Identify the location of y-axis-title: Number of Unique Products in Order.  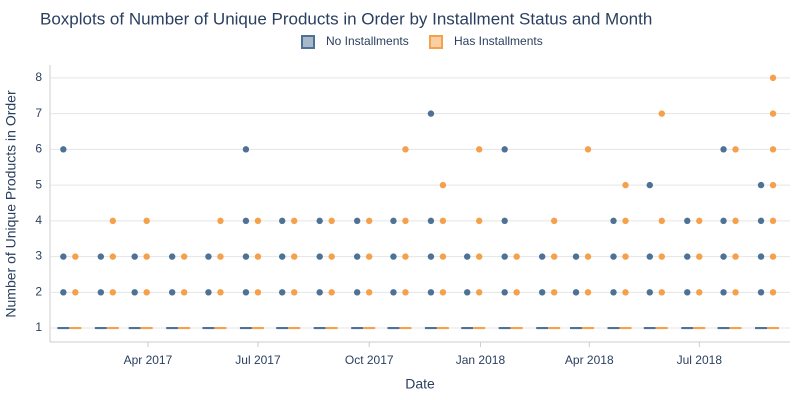
(11, 204).